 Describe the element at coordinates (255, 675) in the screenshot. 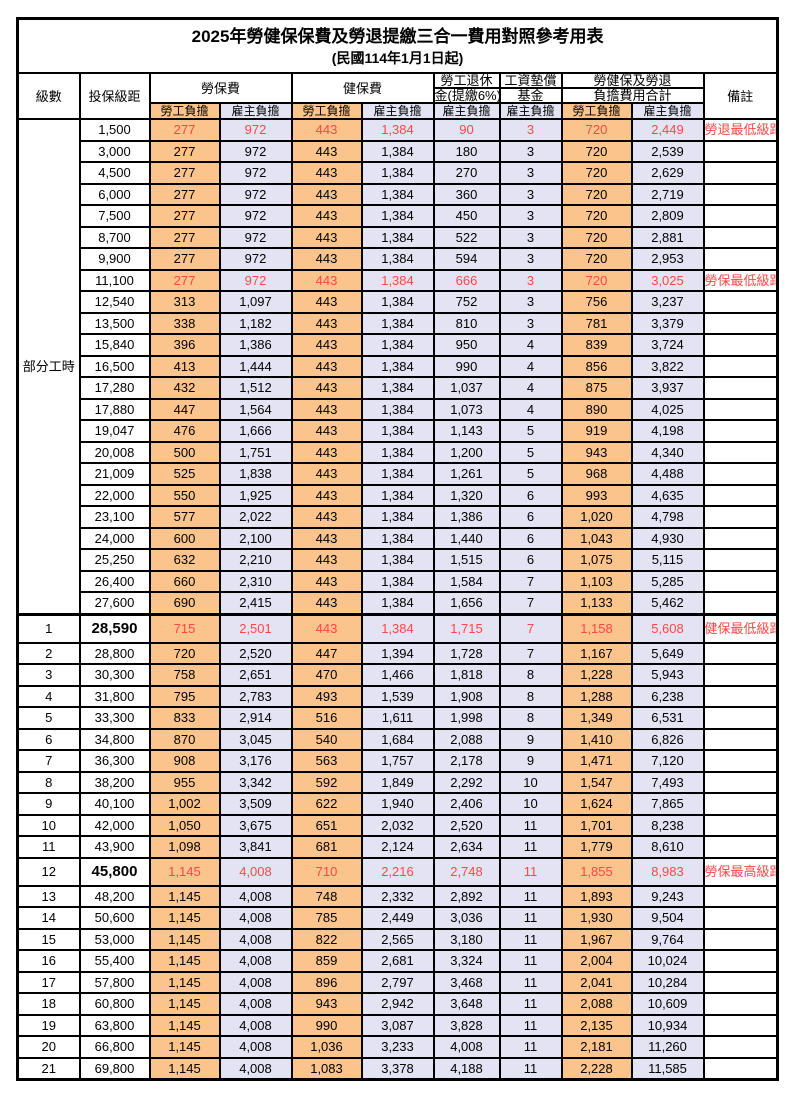

I see `labor-employer-cell: 2,651` at that location.